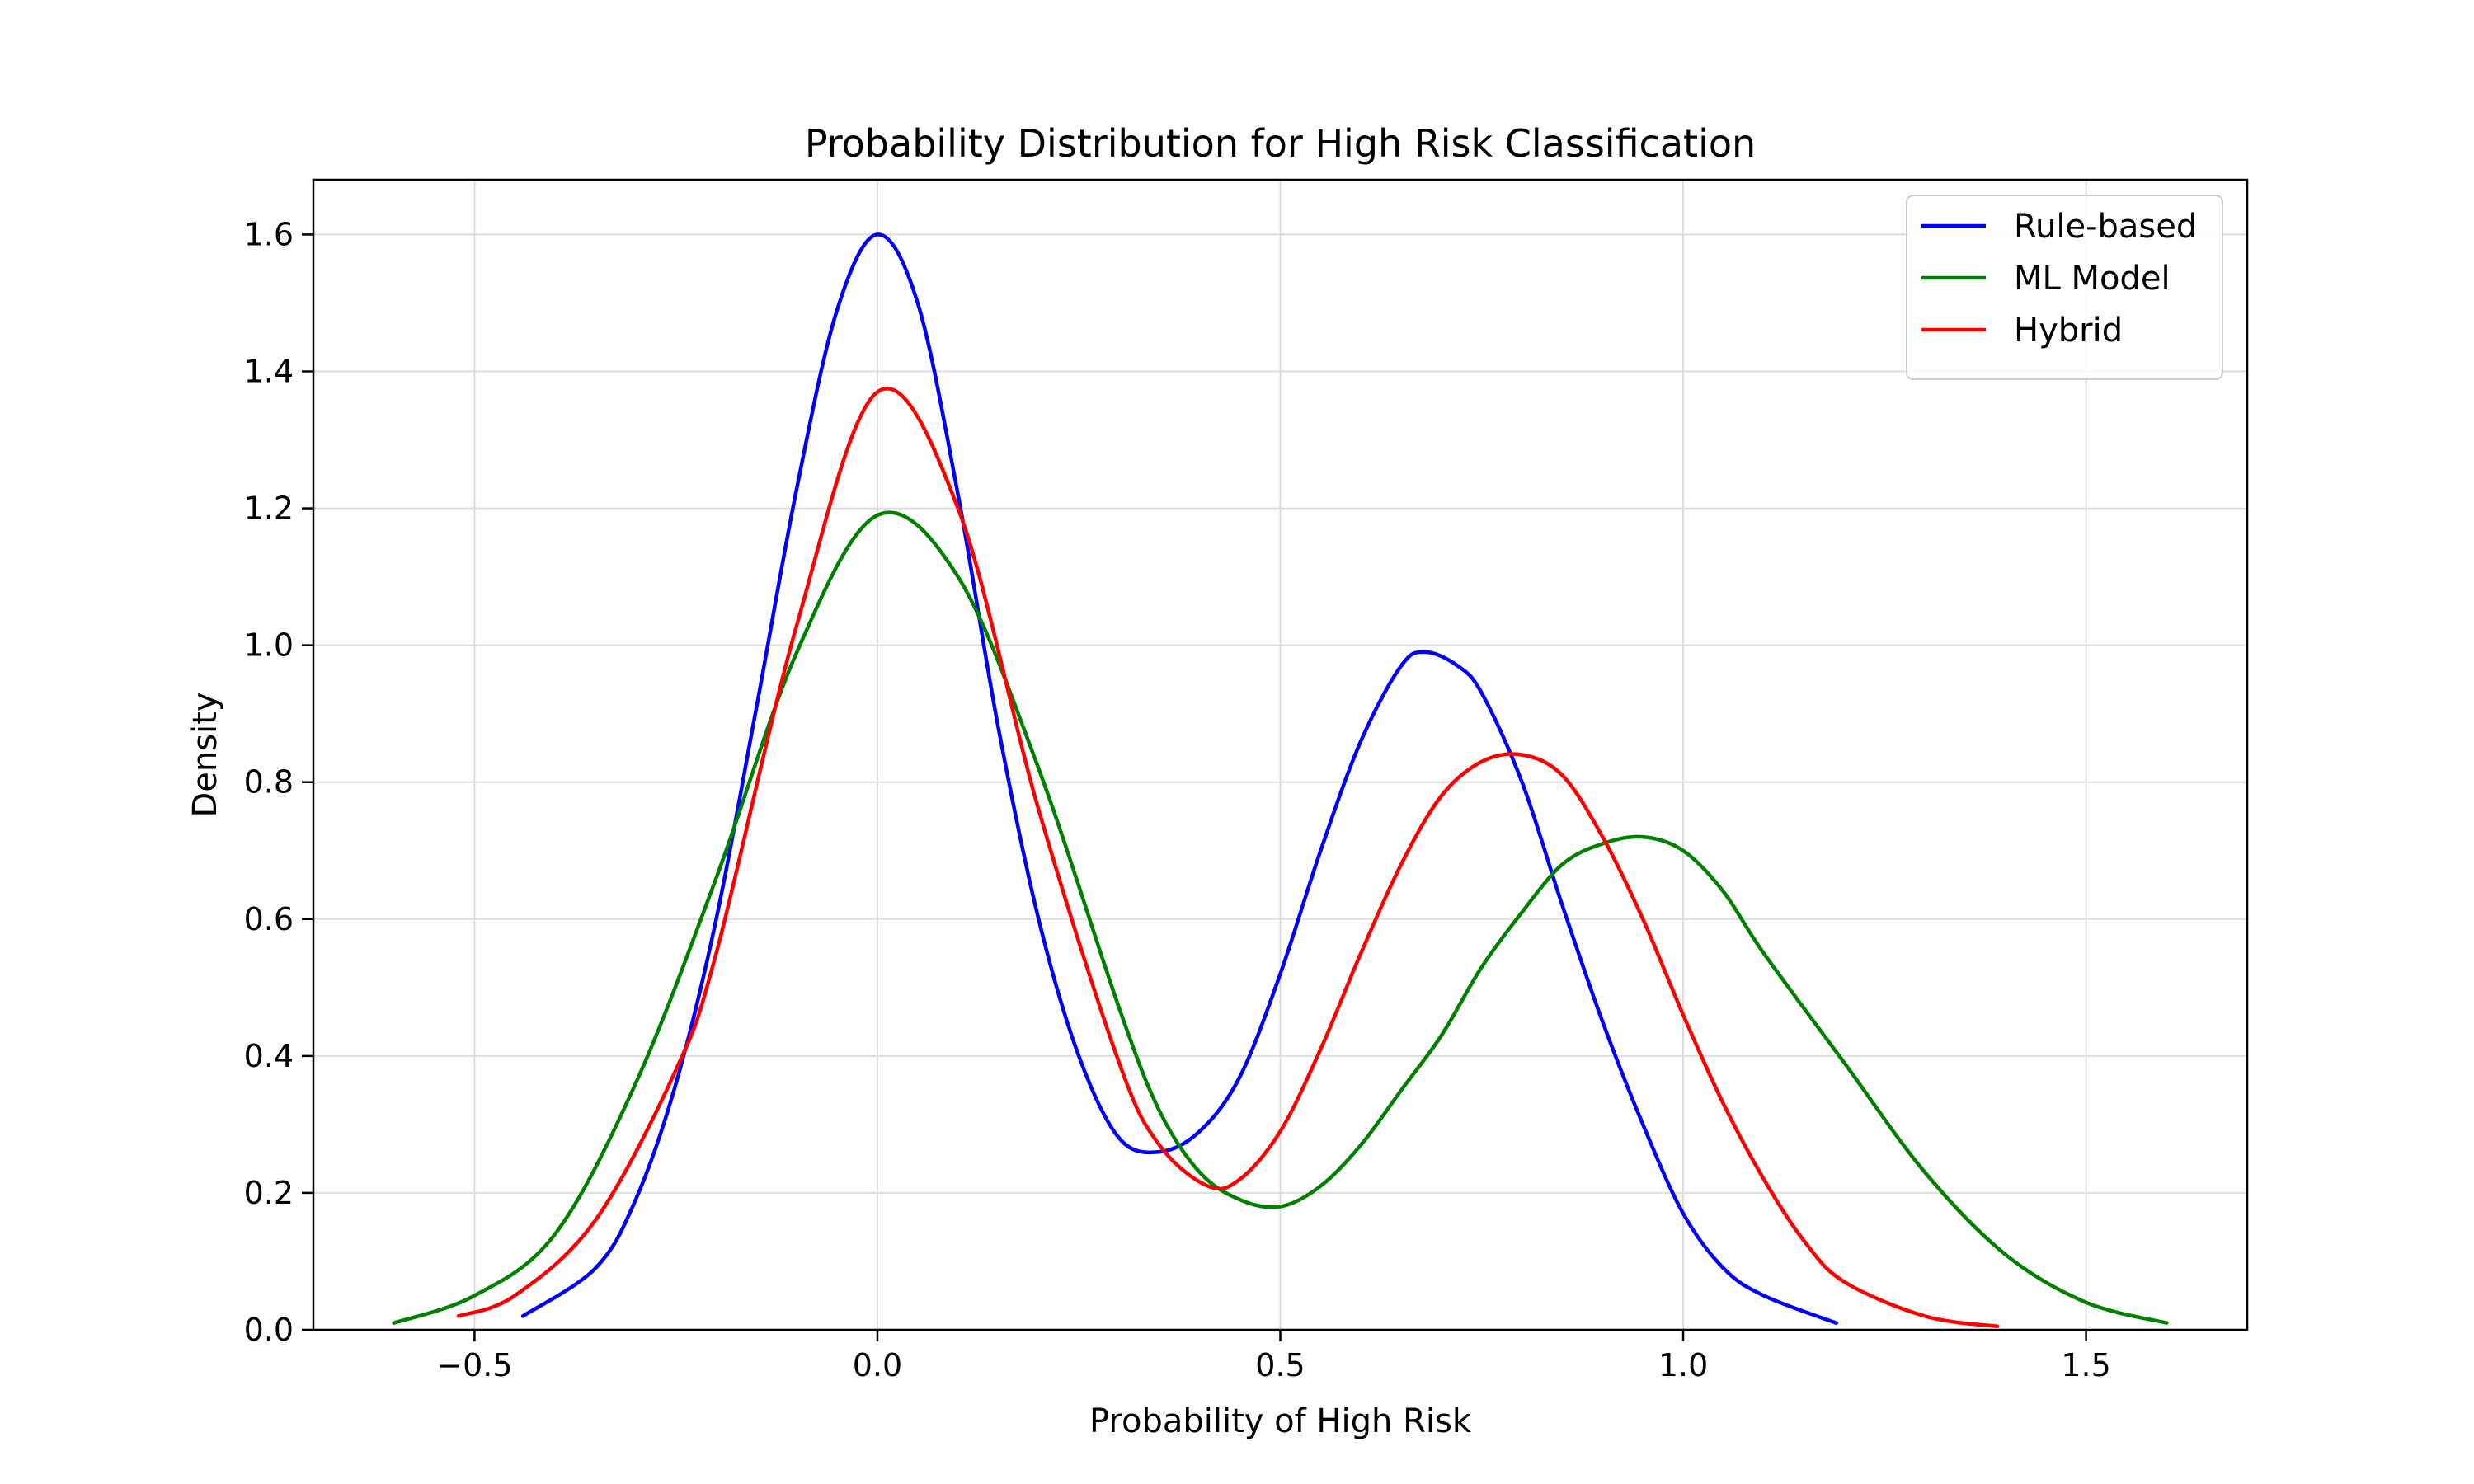  Describe the element at coordinates (474, 1365) in the screenshot. I see `x-tick-label: −0.5` at that location.